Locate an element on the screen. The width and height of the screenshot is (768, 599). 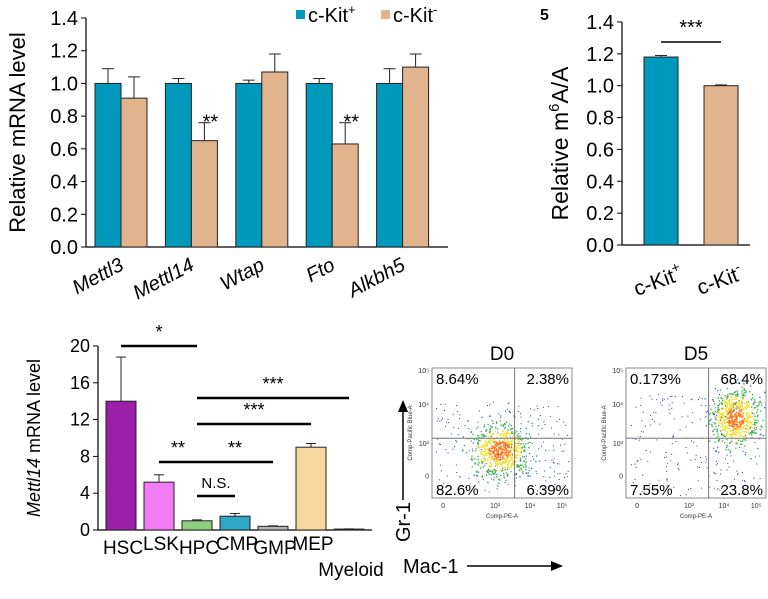
bar-HPC is located at coordinates (197, 525).